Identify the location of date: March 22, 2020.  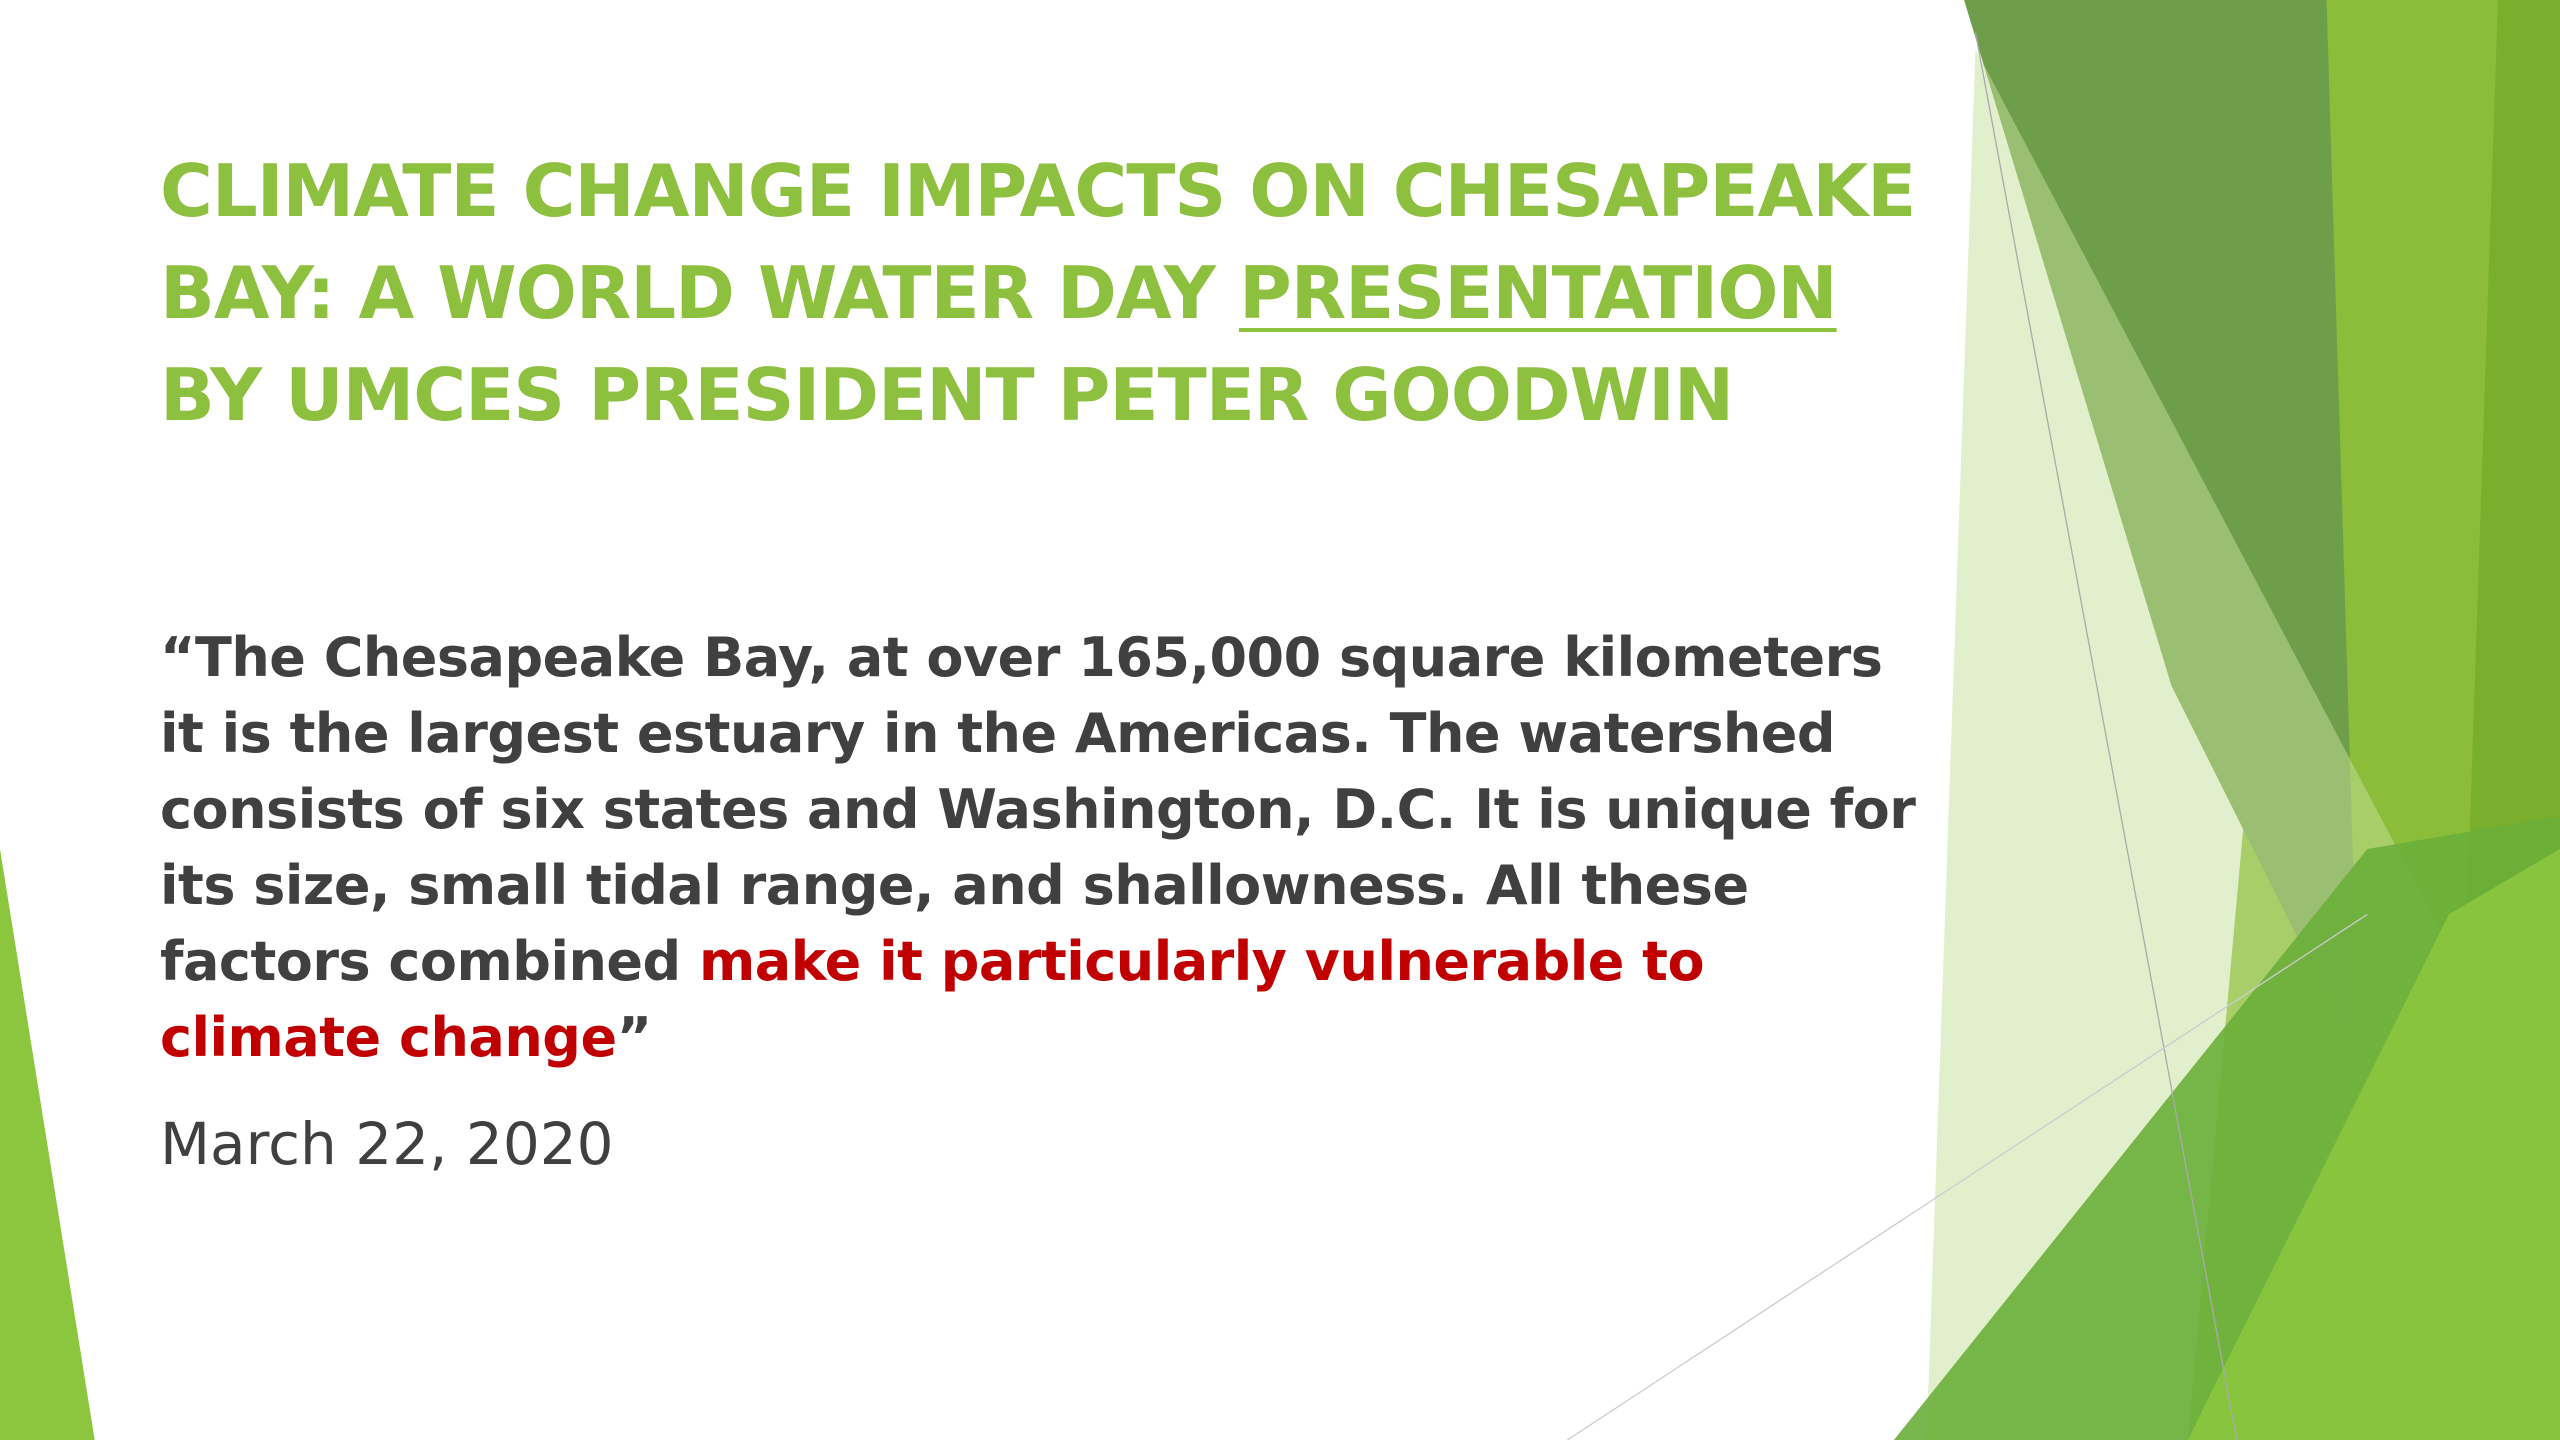
(387, 1144).